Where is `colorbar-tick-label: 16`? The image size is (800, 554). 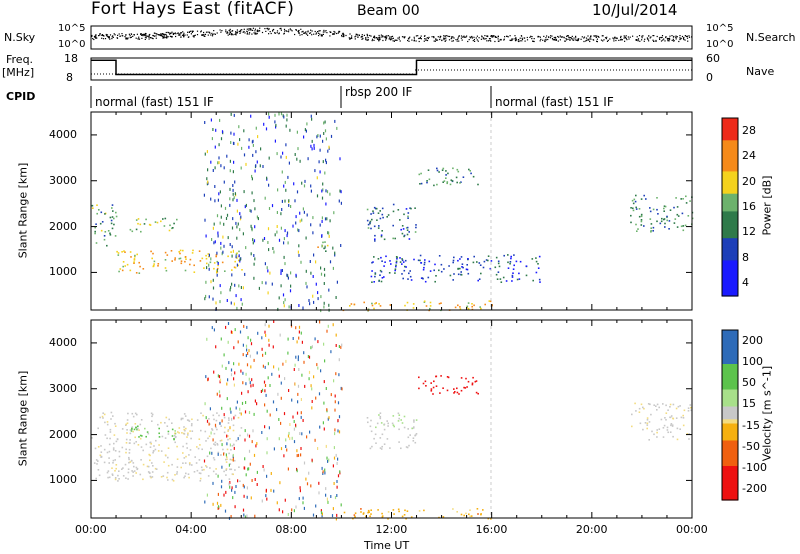
colorbar-tick-label: 16 is located at coordinates (749, 206).